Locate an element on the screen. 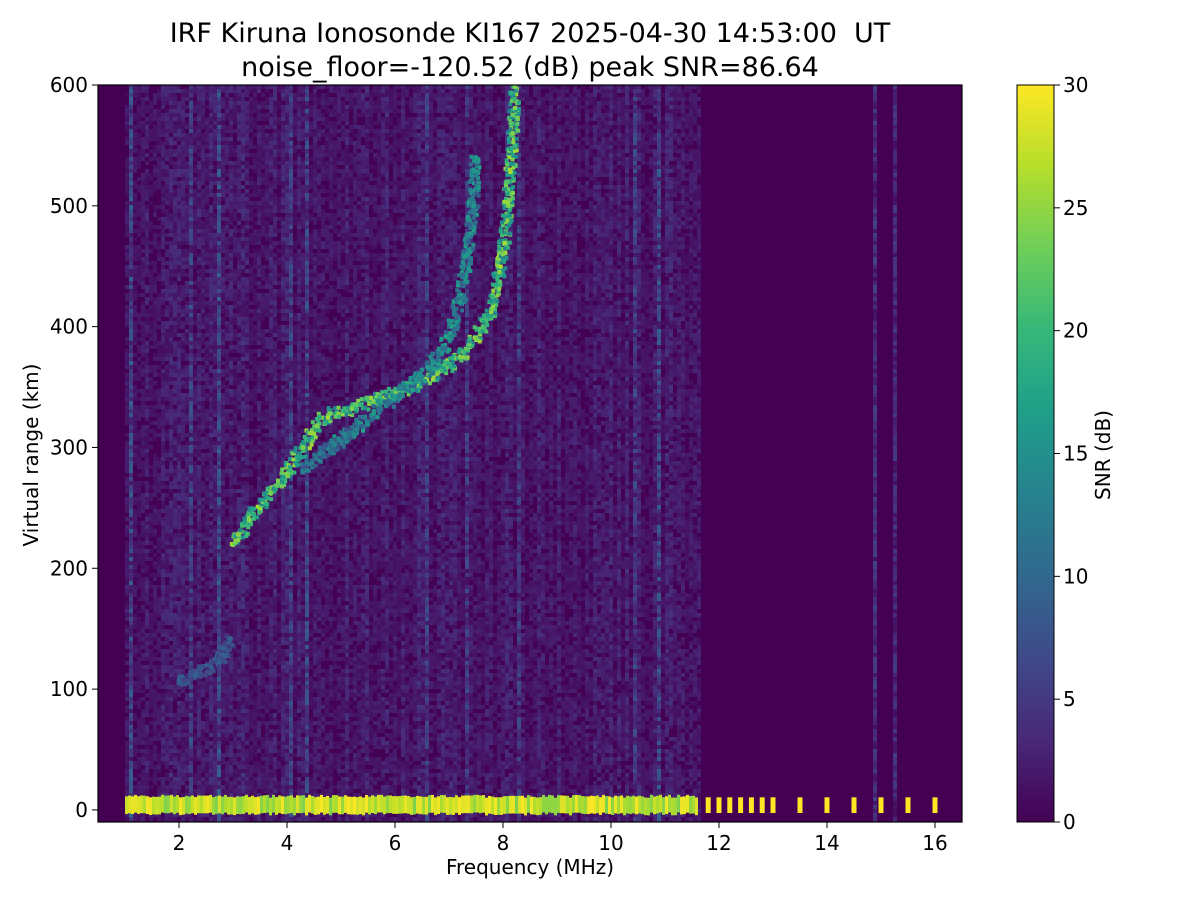 This screenshot has width=1200, height=900. chart-subtitle: noise_floor=-120.52 (dB) peak SNR=86.64 is located at coordinates (530, 68).